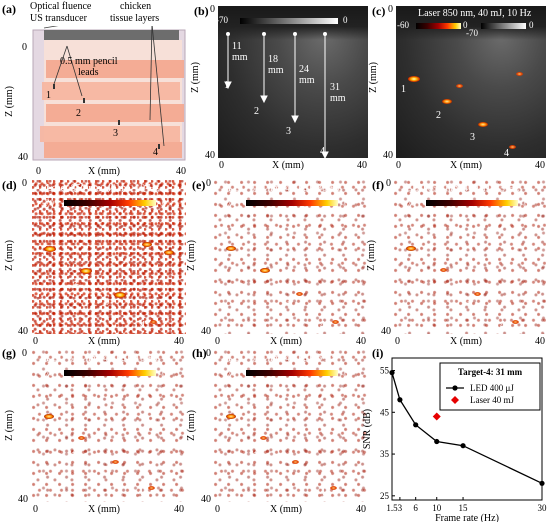 Image resolution: width=550 pixels, height=523 pixels. Describe the element at coordinates (304, 69) in the screenshot. I see `depth-label-3: 24` at that location.